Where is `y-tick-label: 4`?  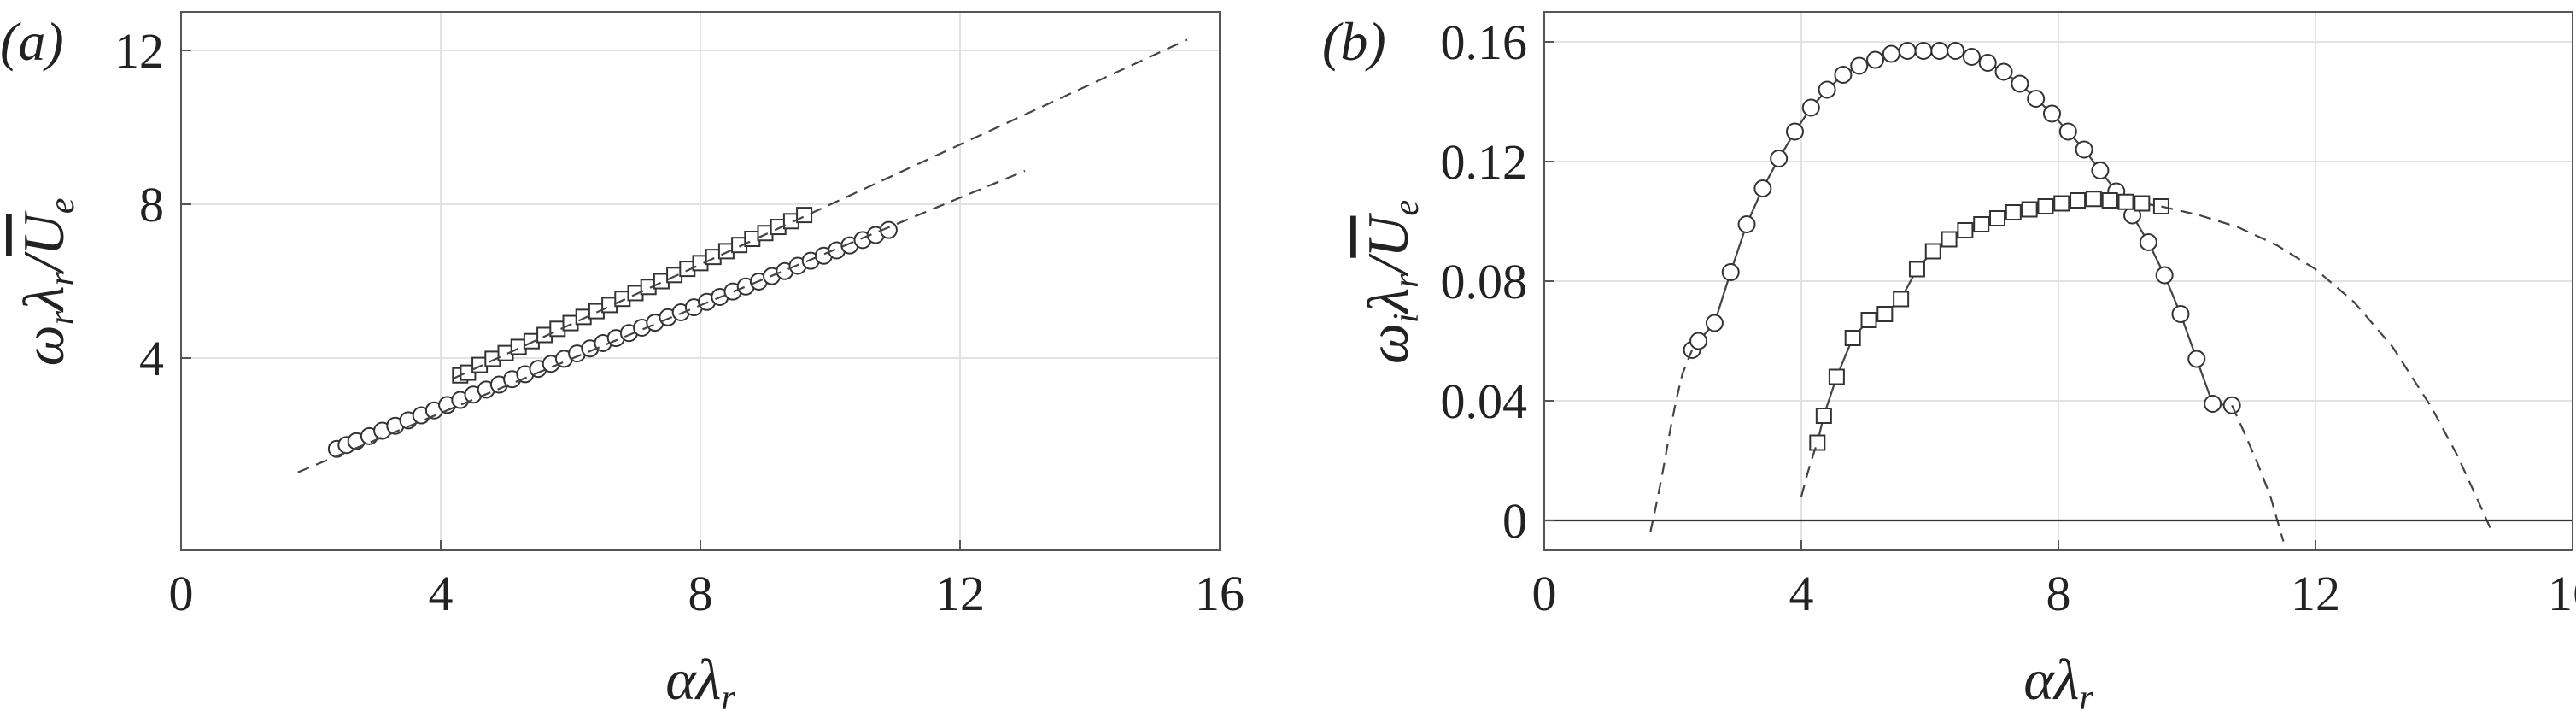 y-tick-label: 4 is located at coordinates (151, 358).